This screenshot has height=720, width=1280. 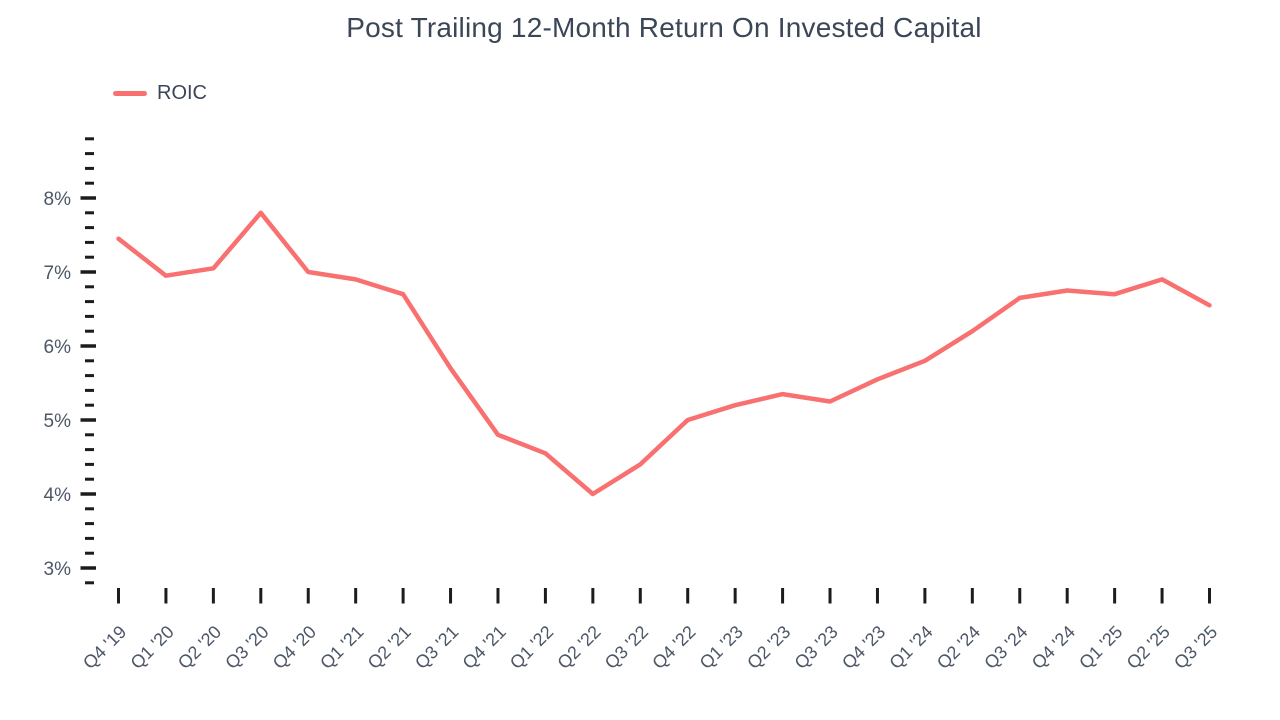 What do you see at coordinates (863, 647) in the screenshot?
I see `x-tick-label: Q4 '23` at bounding box center [863, 647].